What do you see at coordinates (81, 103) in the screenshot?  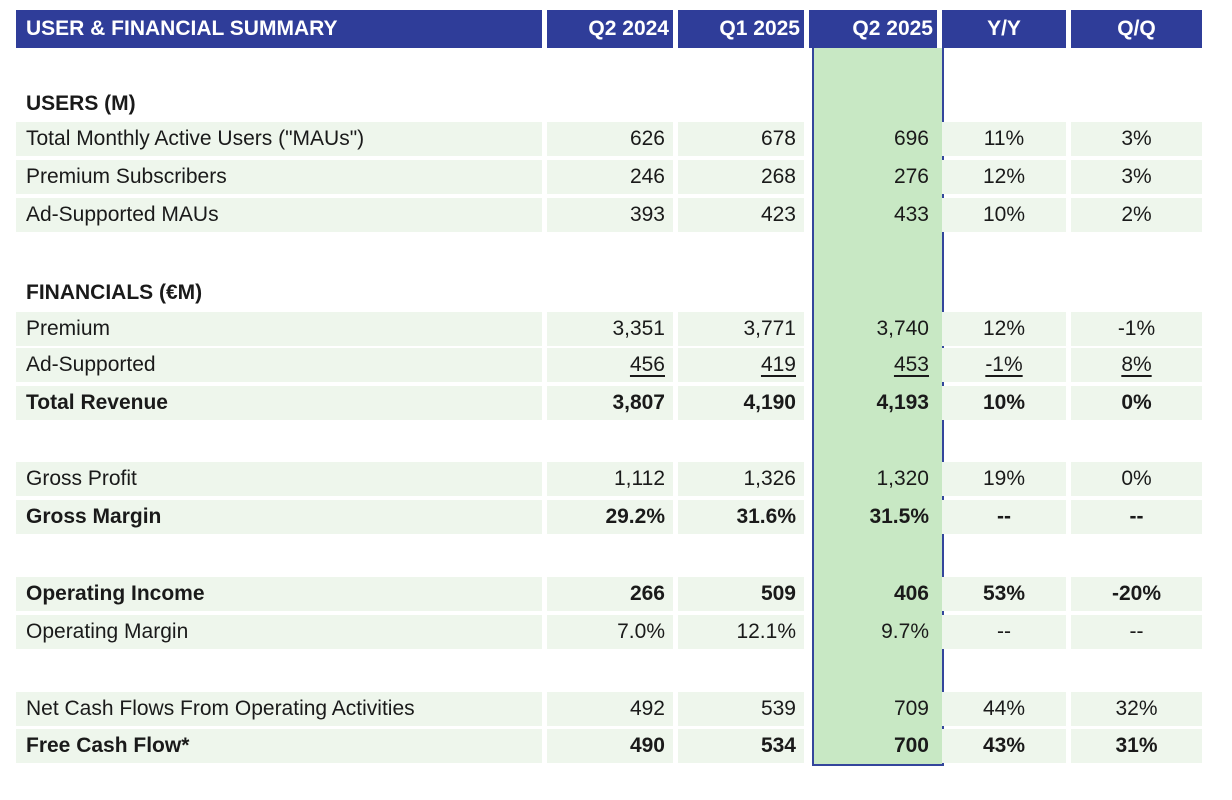 I see `section-heading: USERS (M)` at bounding box center [81, 103].